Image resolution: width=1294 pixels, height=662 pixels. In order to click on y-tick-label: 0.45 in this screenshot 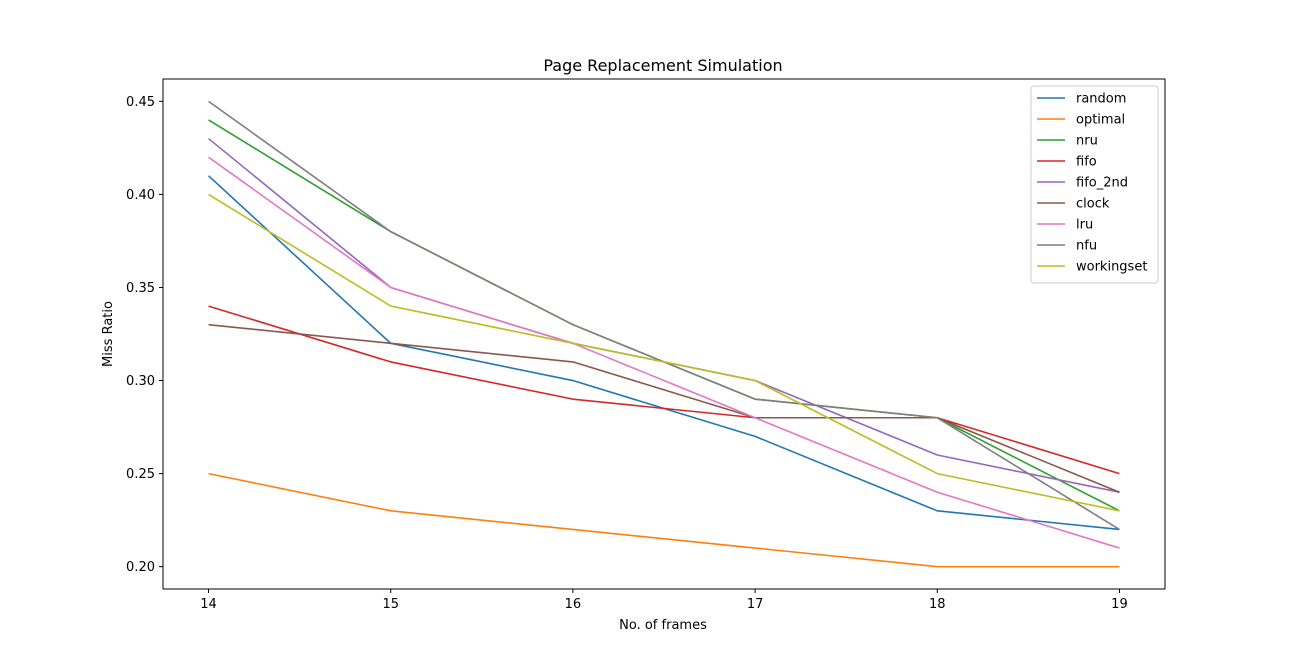, I will do `click(140, 102)`.